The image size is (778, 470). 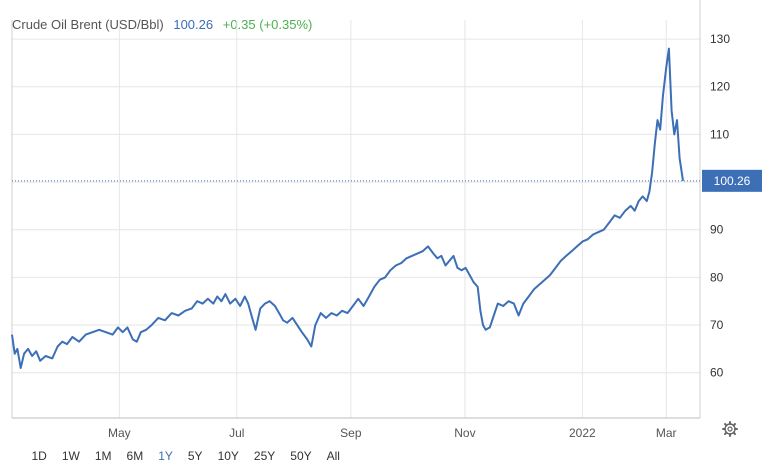 I want to click on y-tick-label: 120, so click(x=720, y=87).